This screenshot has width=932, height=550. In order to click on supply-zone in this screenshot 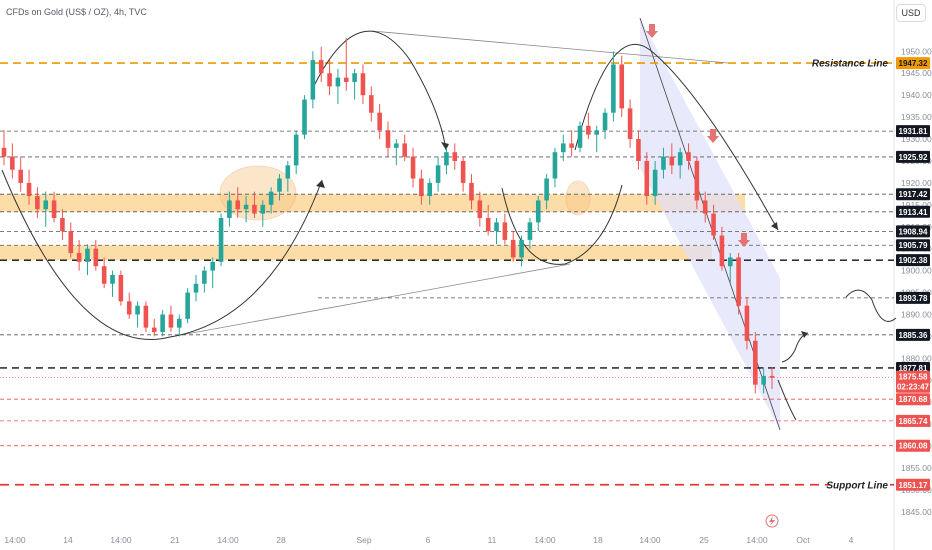, I will do `click(356, 253)`.